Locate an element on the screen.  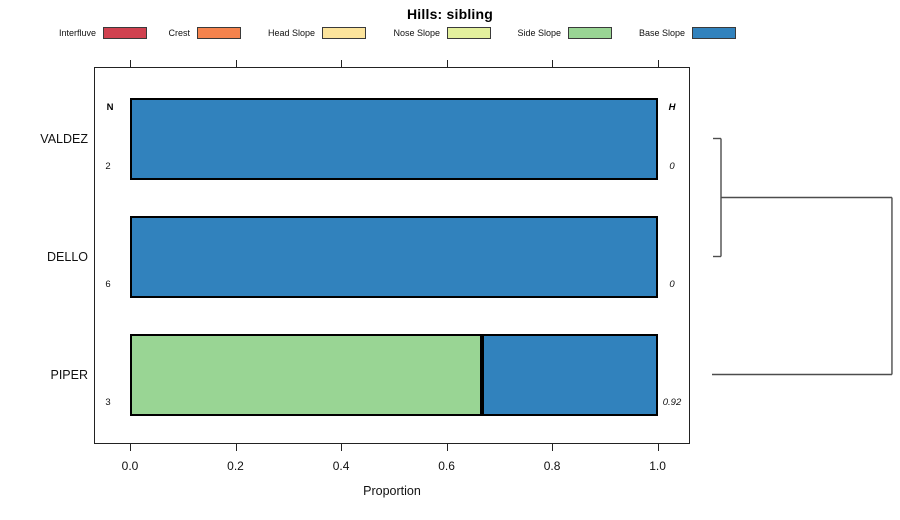
x-tick-label: 0.0 is located at coordinates (130, 466).